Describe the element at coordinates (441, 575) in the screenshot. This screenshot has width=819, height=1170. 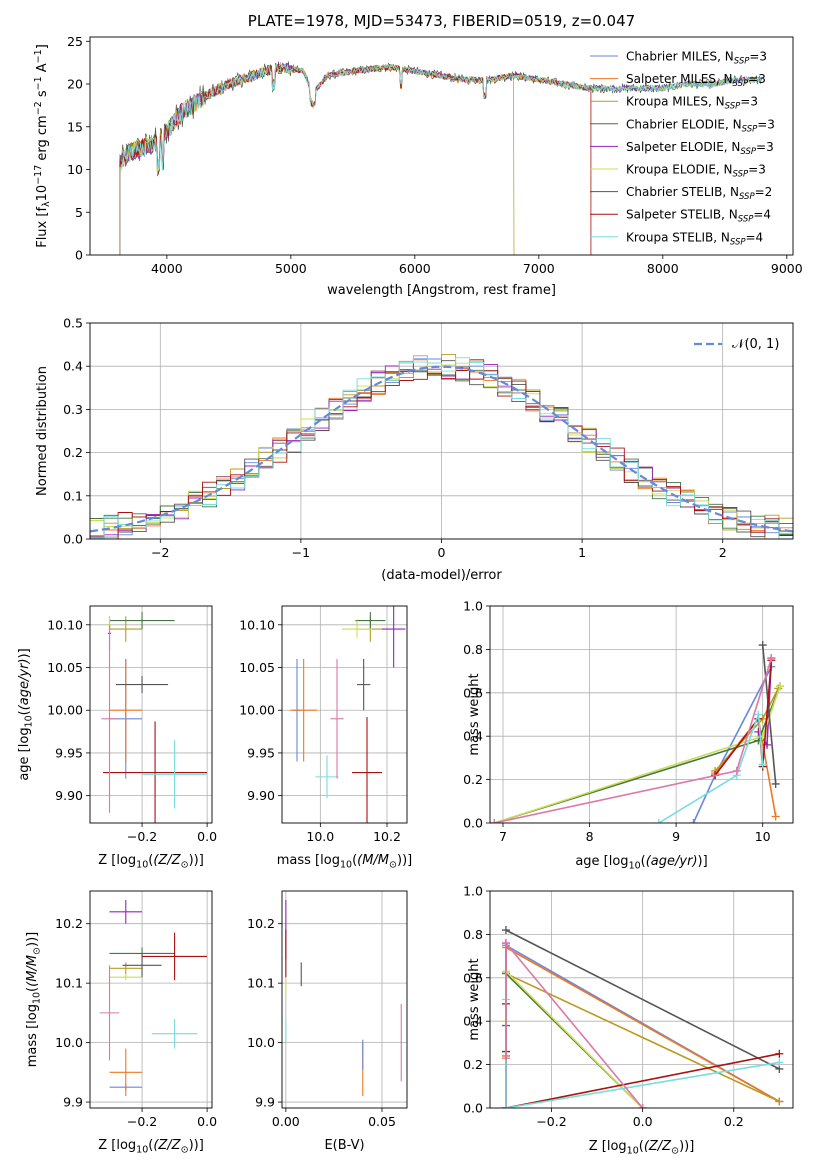
I see `residuals-xlabel: (data-model)/error` at that location.